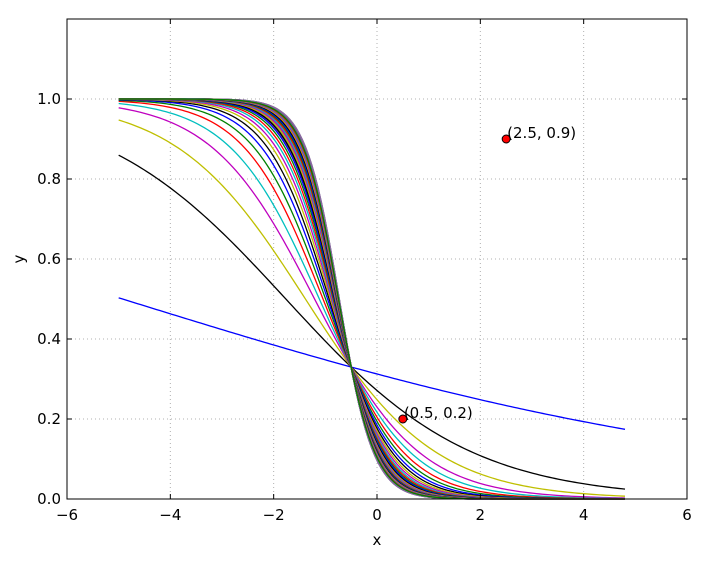 This screenshot has width=702, height=561. Describe the element at coordinates (481, 515) in the screenshot. I see `x-tick-label: 2` at that location.